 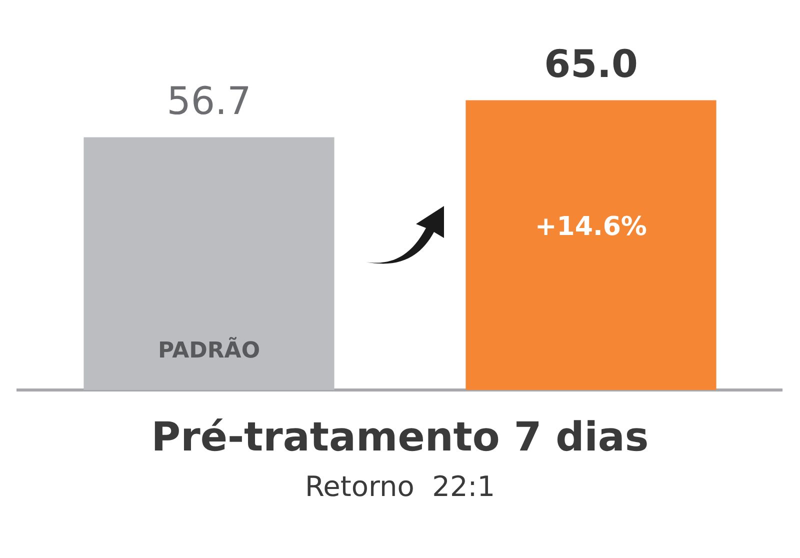 I want to click on x-tick-label: PADRÃO, so click(x=209, y=350).